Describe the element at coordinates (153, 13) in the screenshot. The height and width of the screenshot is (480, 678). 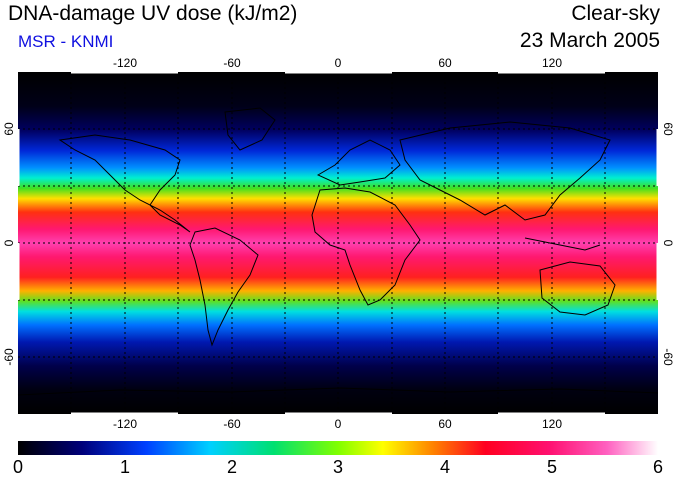
I see `map-title: DNA-damage UV dose (kJ/m2)` at that location.